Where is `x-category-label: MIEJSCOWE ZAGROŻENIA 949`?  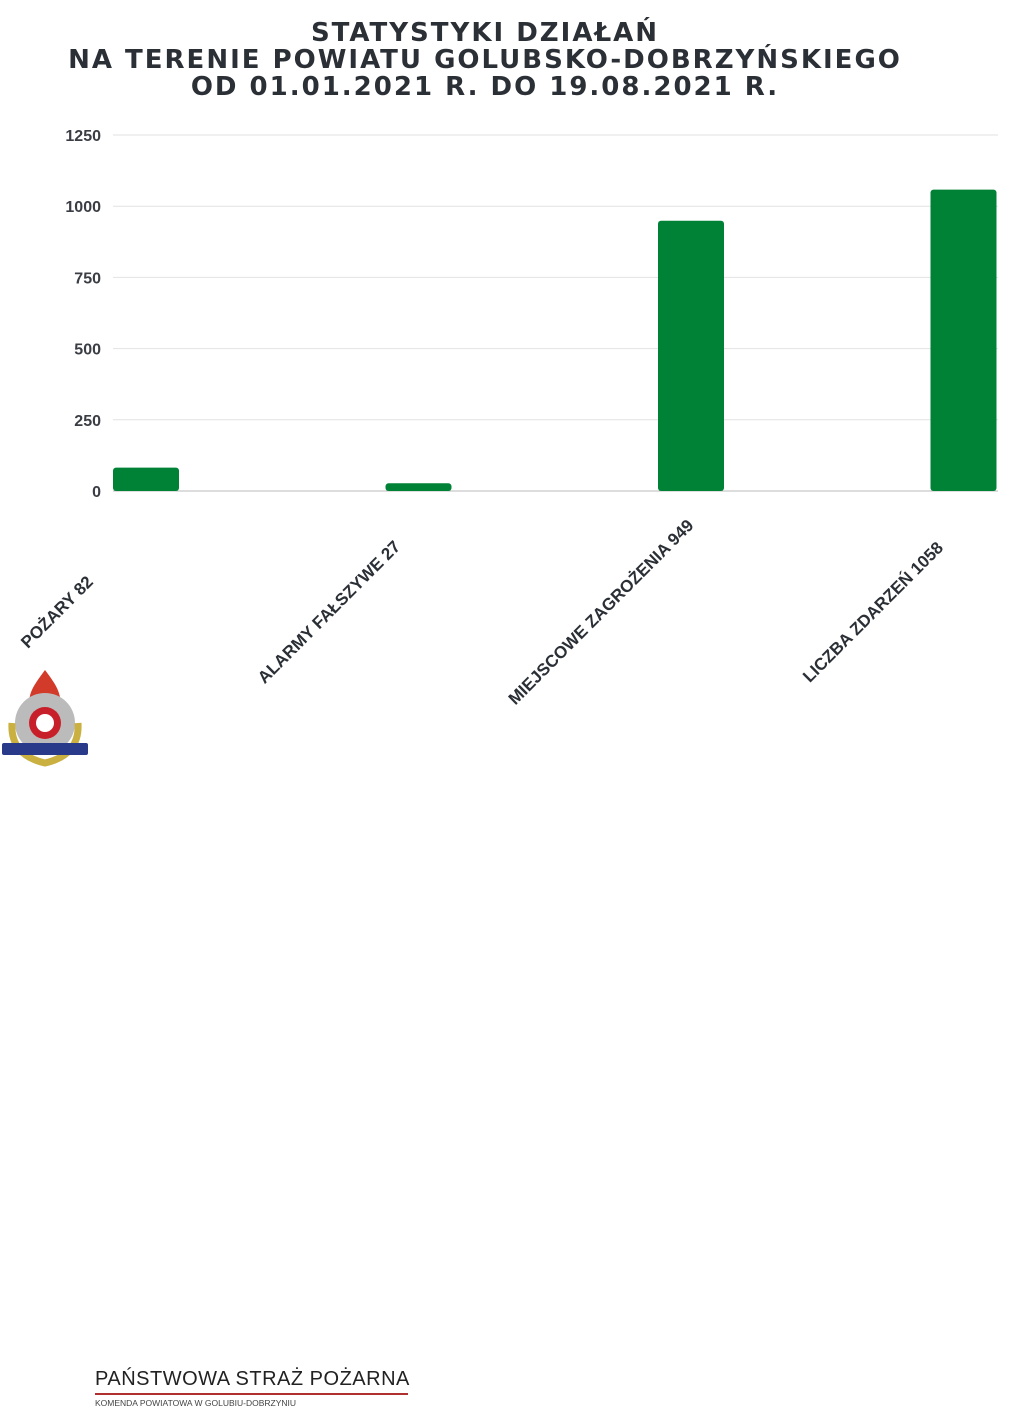 x-category-label: MIEJSCOWE ZAGROŻENIA 949 is located at coordinates (601, 612).